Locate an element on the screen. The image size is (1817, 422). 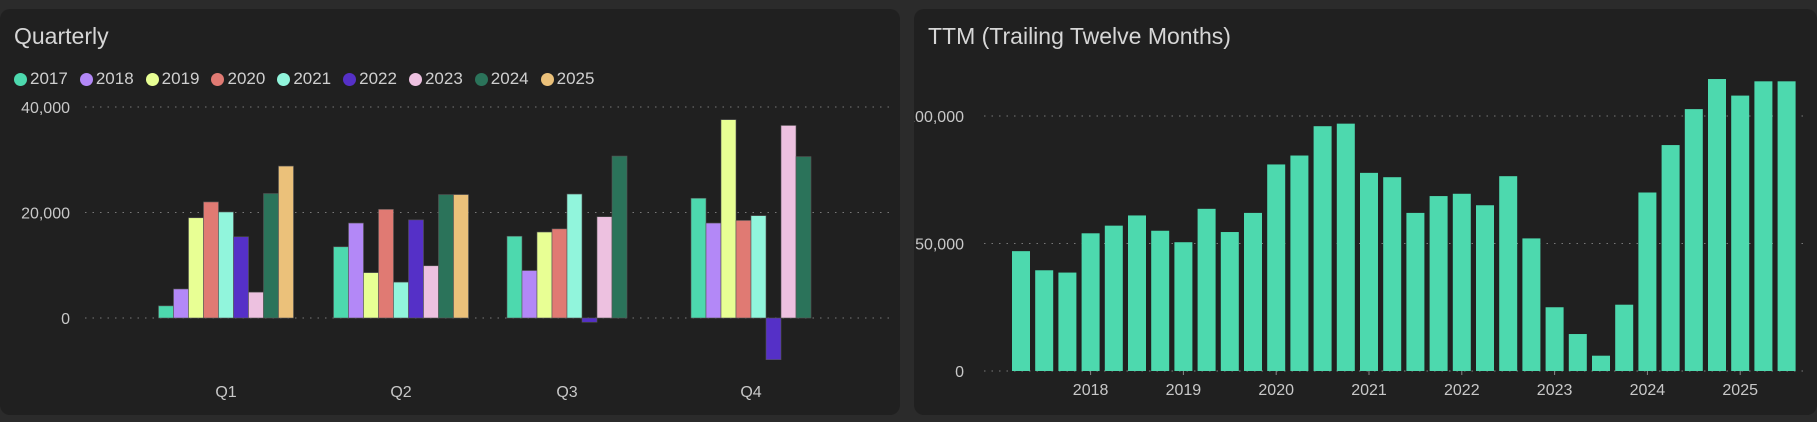
bar-2023Q4 is located at coordinates (1624, 337).